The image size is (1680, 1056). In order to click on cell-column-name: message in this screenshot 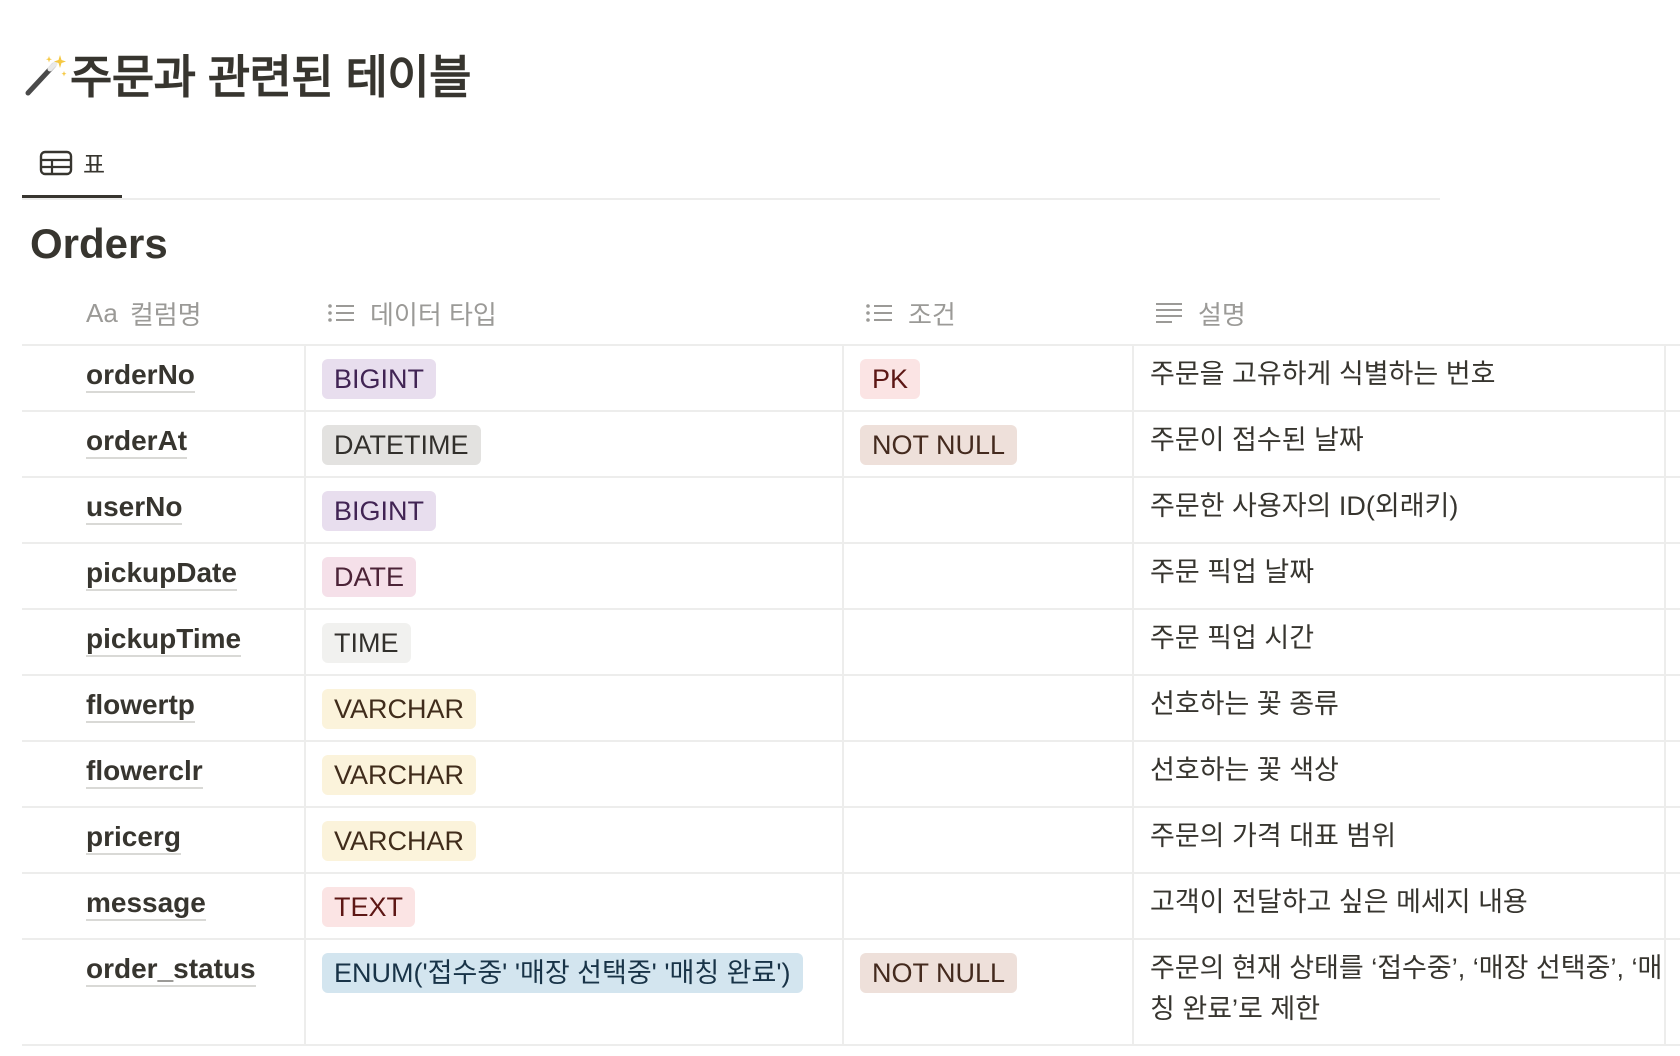, I will do `click(164, 906)`.